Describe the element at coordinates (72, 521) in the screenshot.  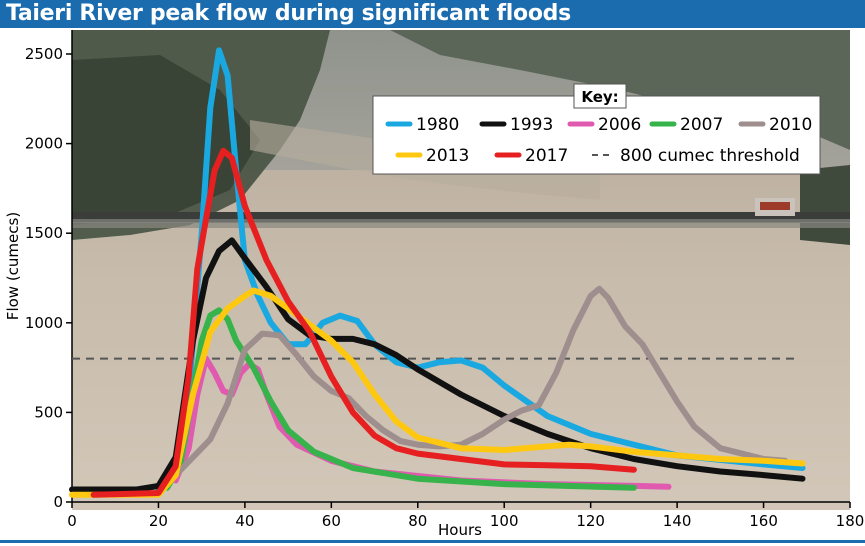
I see `x-tick-label-0: 0` at that location.